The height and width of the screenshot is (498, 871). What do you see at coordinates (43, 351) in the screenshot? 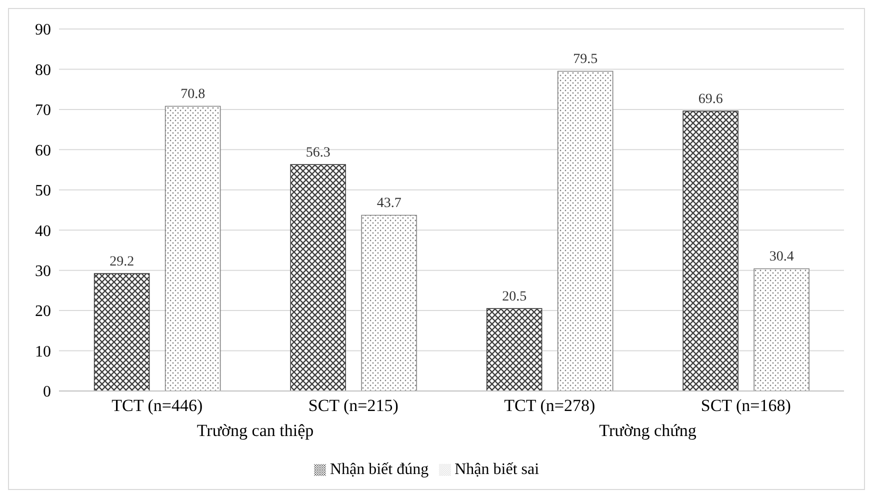
I see `y-tick-label: 10` at bounding box center [43, 351].